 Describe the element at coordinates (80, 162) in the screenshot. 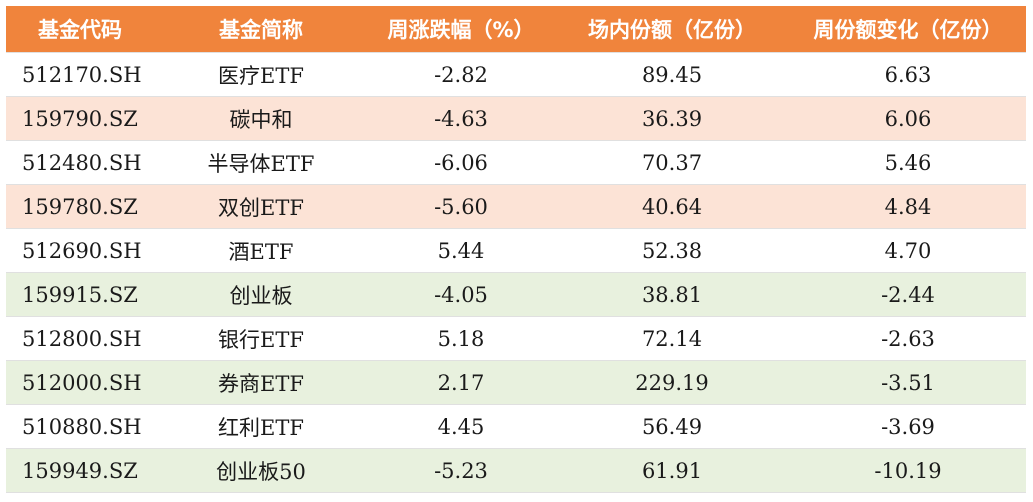

I see `fund-code-cell: 512480.SH` at that location.